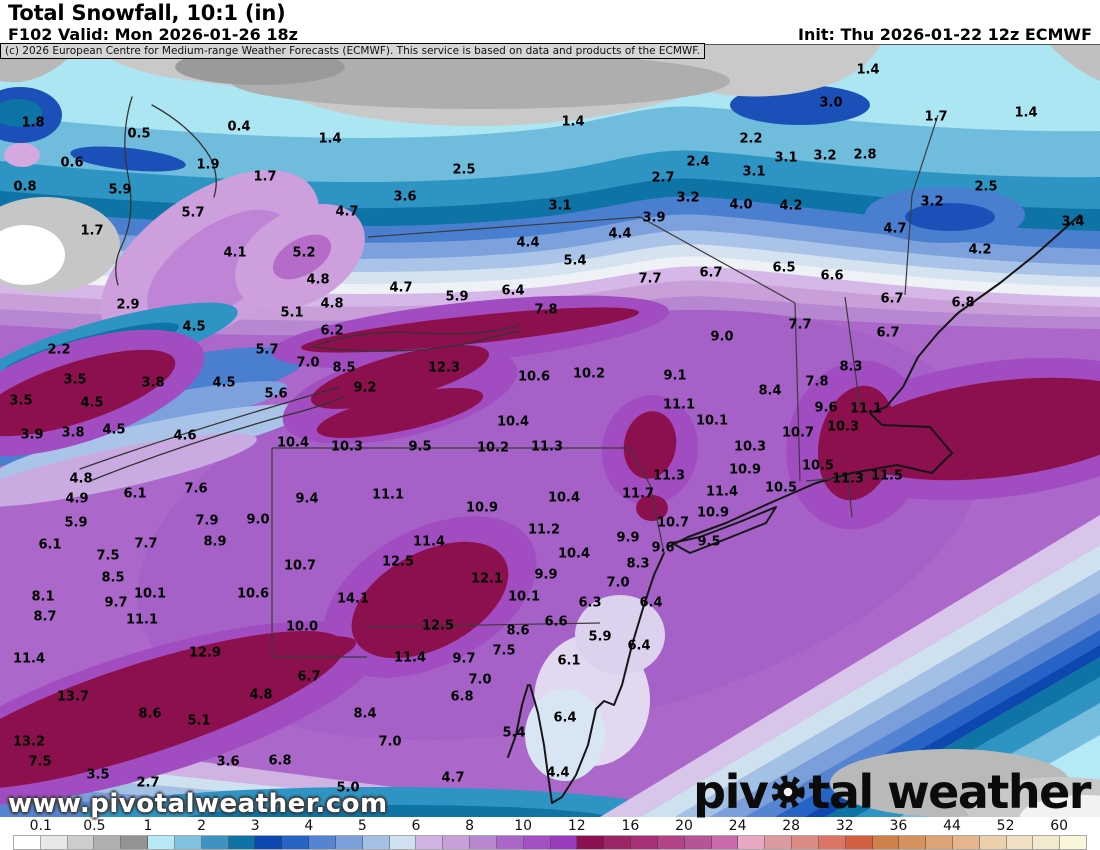 The image size is (1100, 850). Describe the element at coordinates (202, 826) in the screenshot. I see `colorbar-tick: 2` at that location.